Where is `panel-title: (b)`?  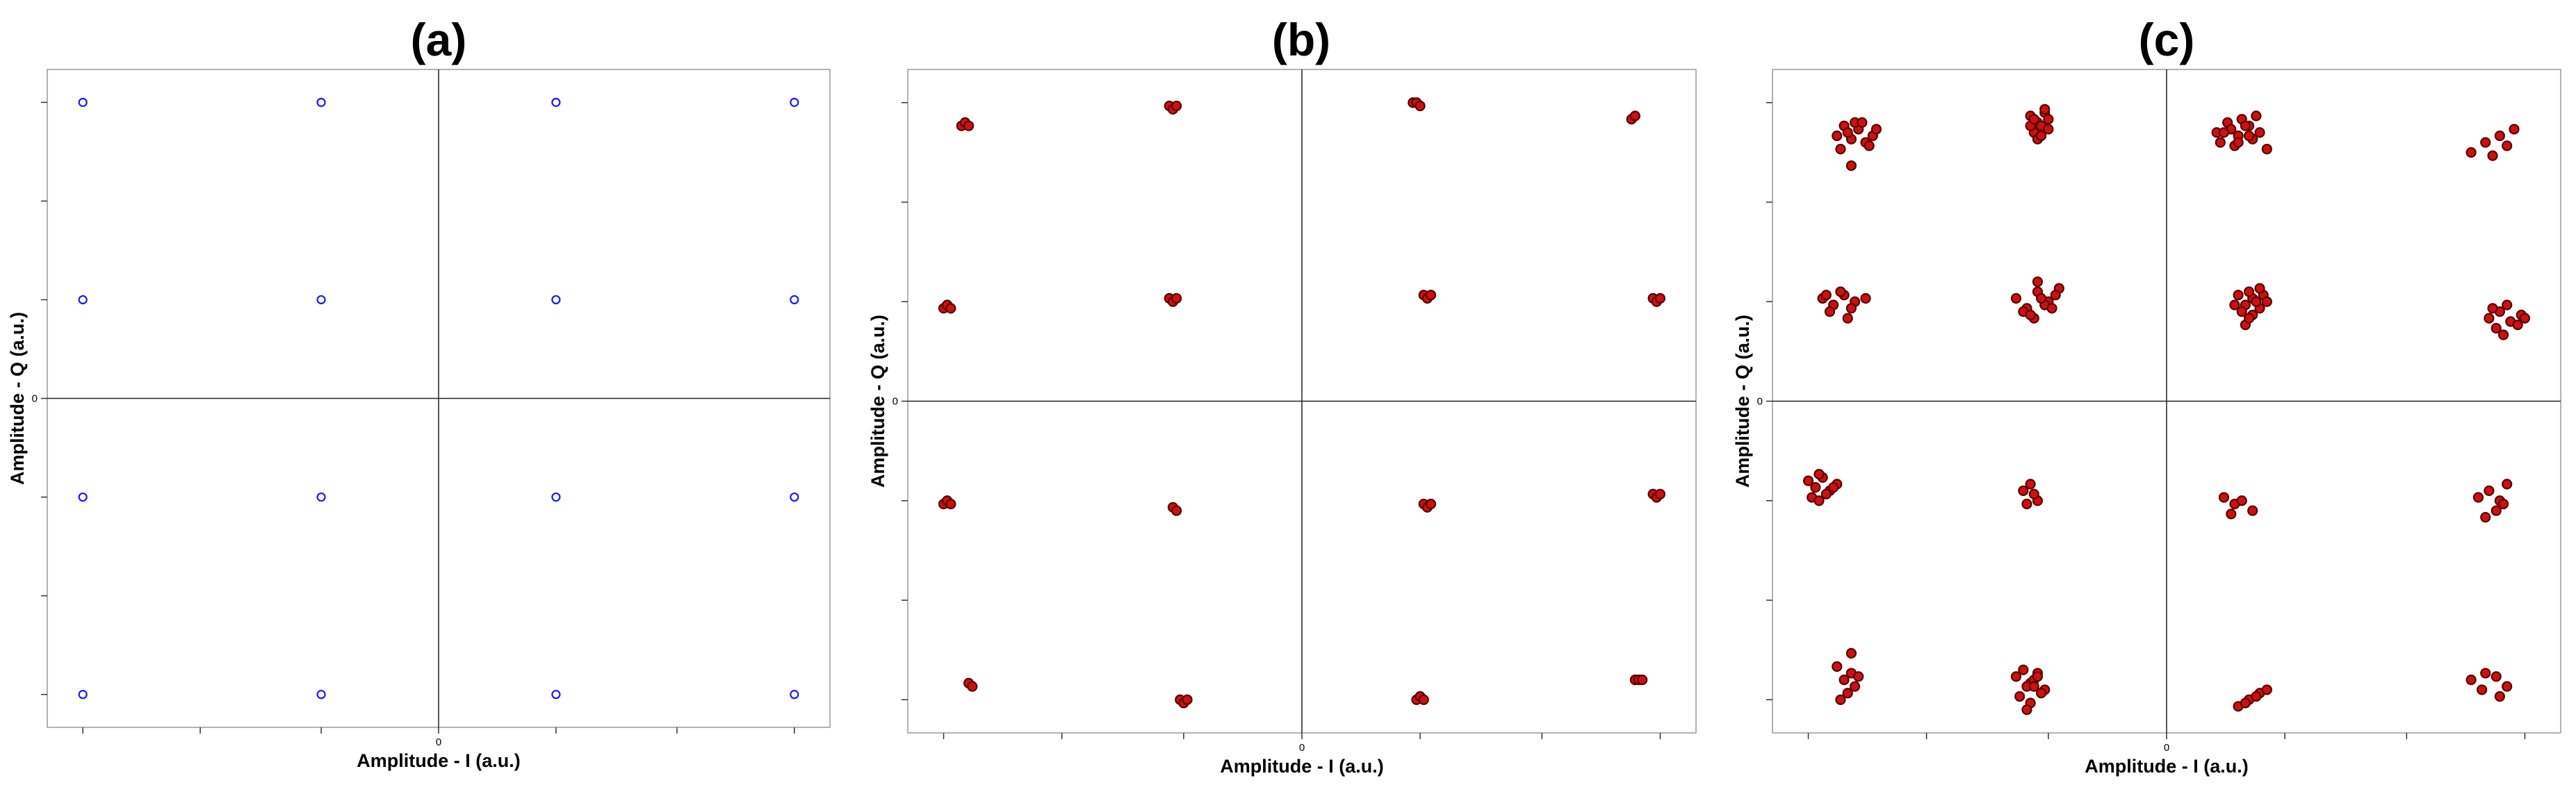 panel-title: (b) is located at coordinates (1301, 39).